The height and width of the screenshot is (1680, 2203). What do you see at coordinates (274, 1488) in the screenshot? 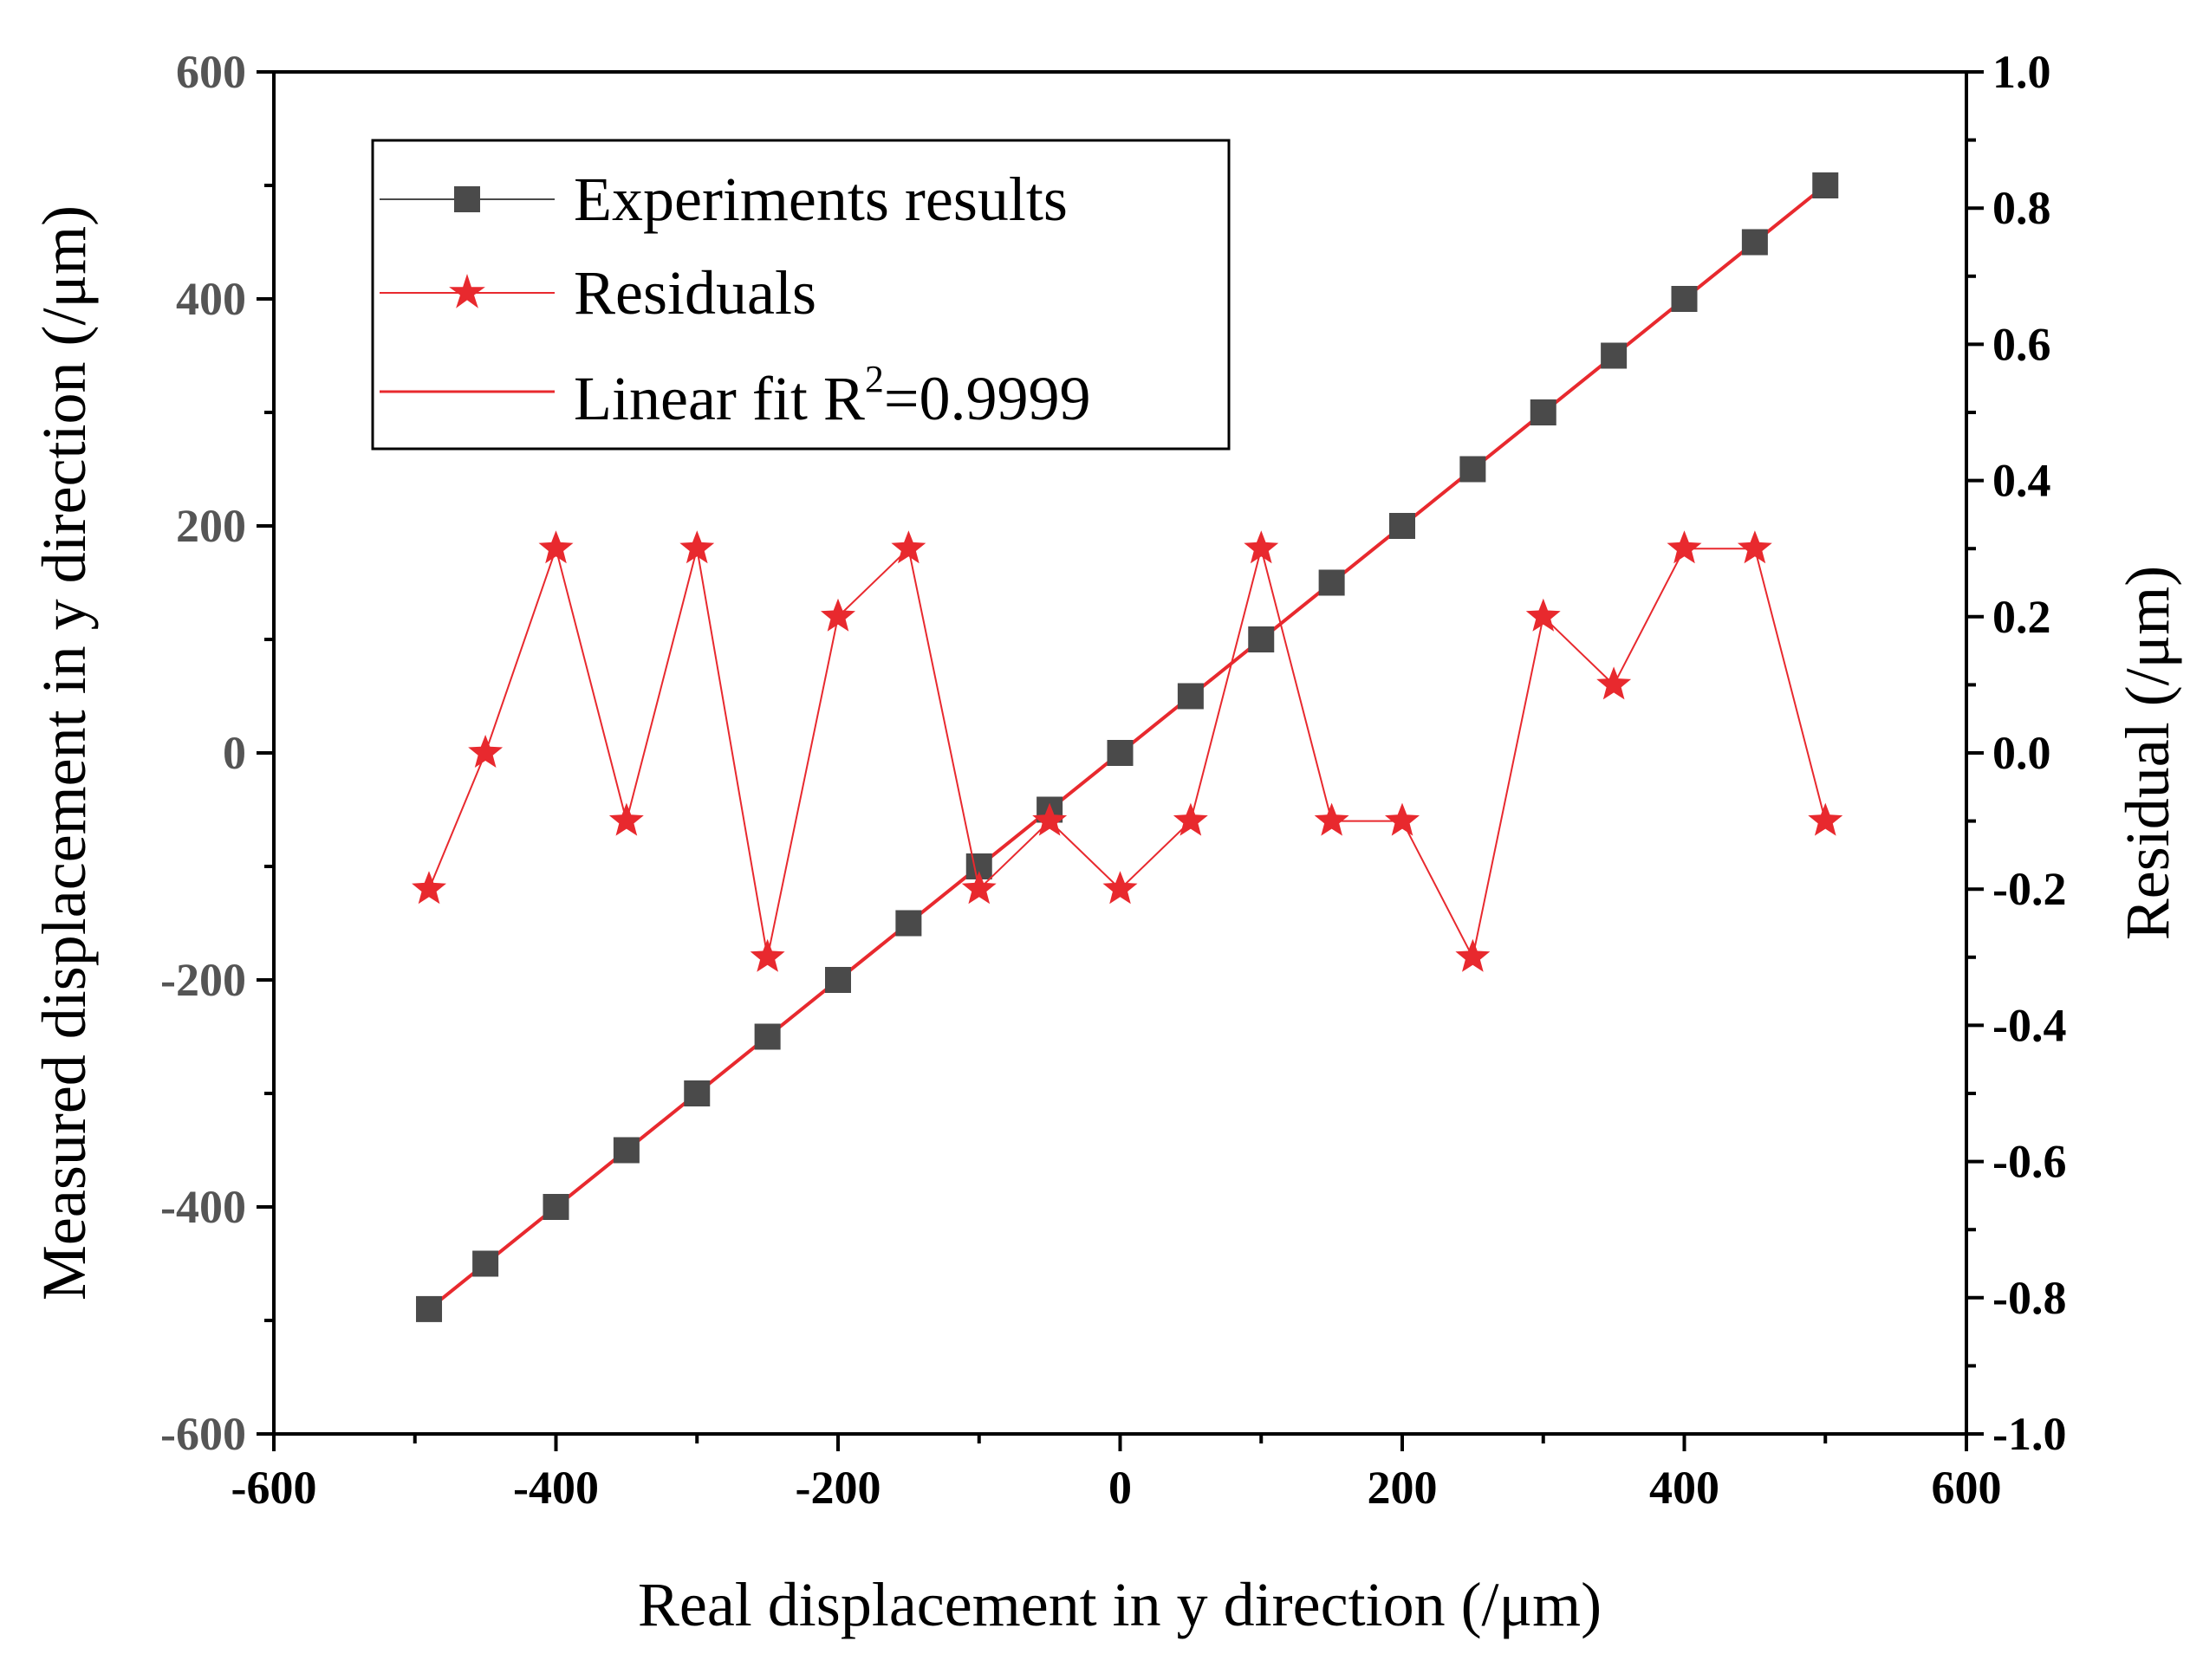
I see `x-tick-label: -600` at bounding box center [274, 1488].